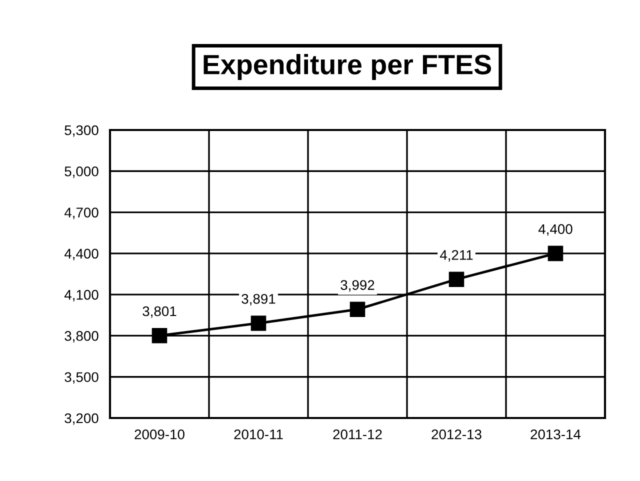 The image size is (640, 481). Describe the element at coordinates (81, 214) in the screenshot. I see `y-tick-label: 4,700` at that location.